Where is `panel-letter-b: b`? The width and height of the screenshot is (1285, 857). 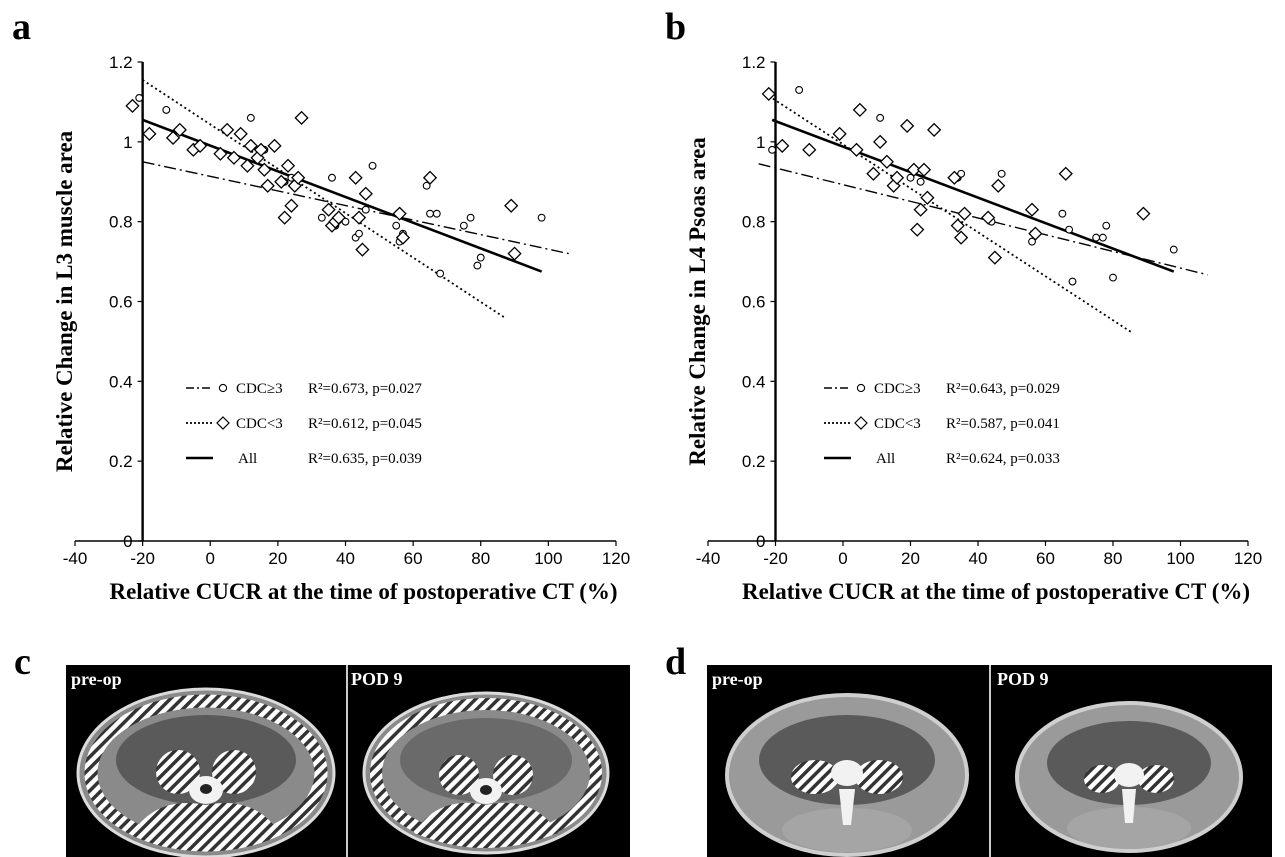 panel-letter-b: b is located at coordinates (676, 27).